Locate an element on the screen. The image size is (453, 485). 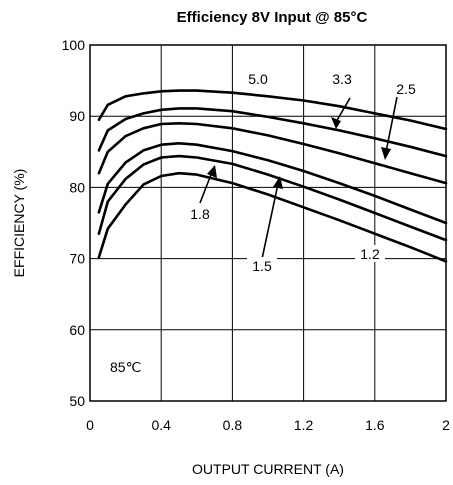
y-tick-label-2: 70 is located at coordinates (77, 259).